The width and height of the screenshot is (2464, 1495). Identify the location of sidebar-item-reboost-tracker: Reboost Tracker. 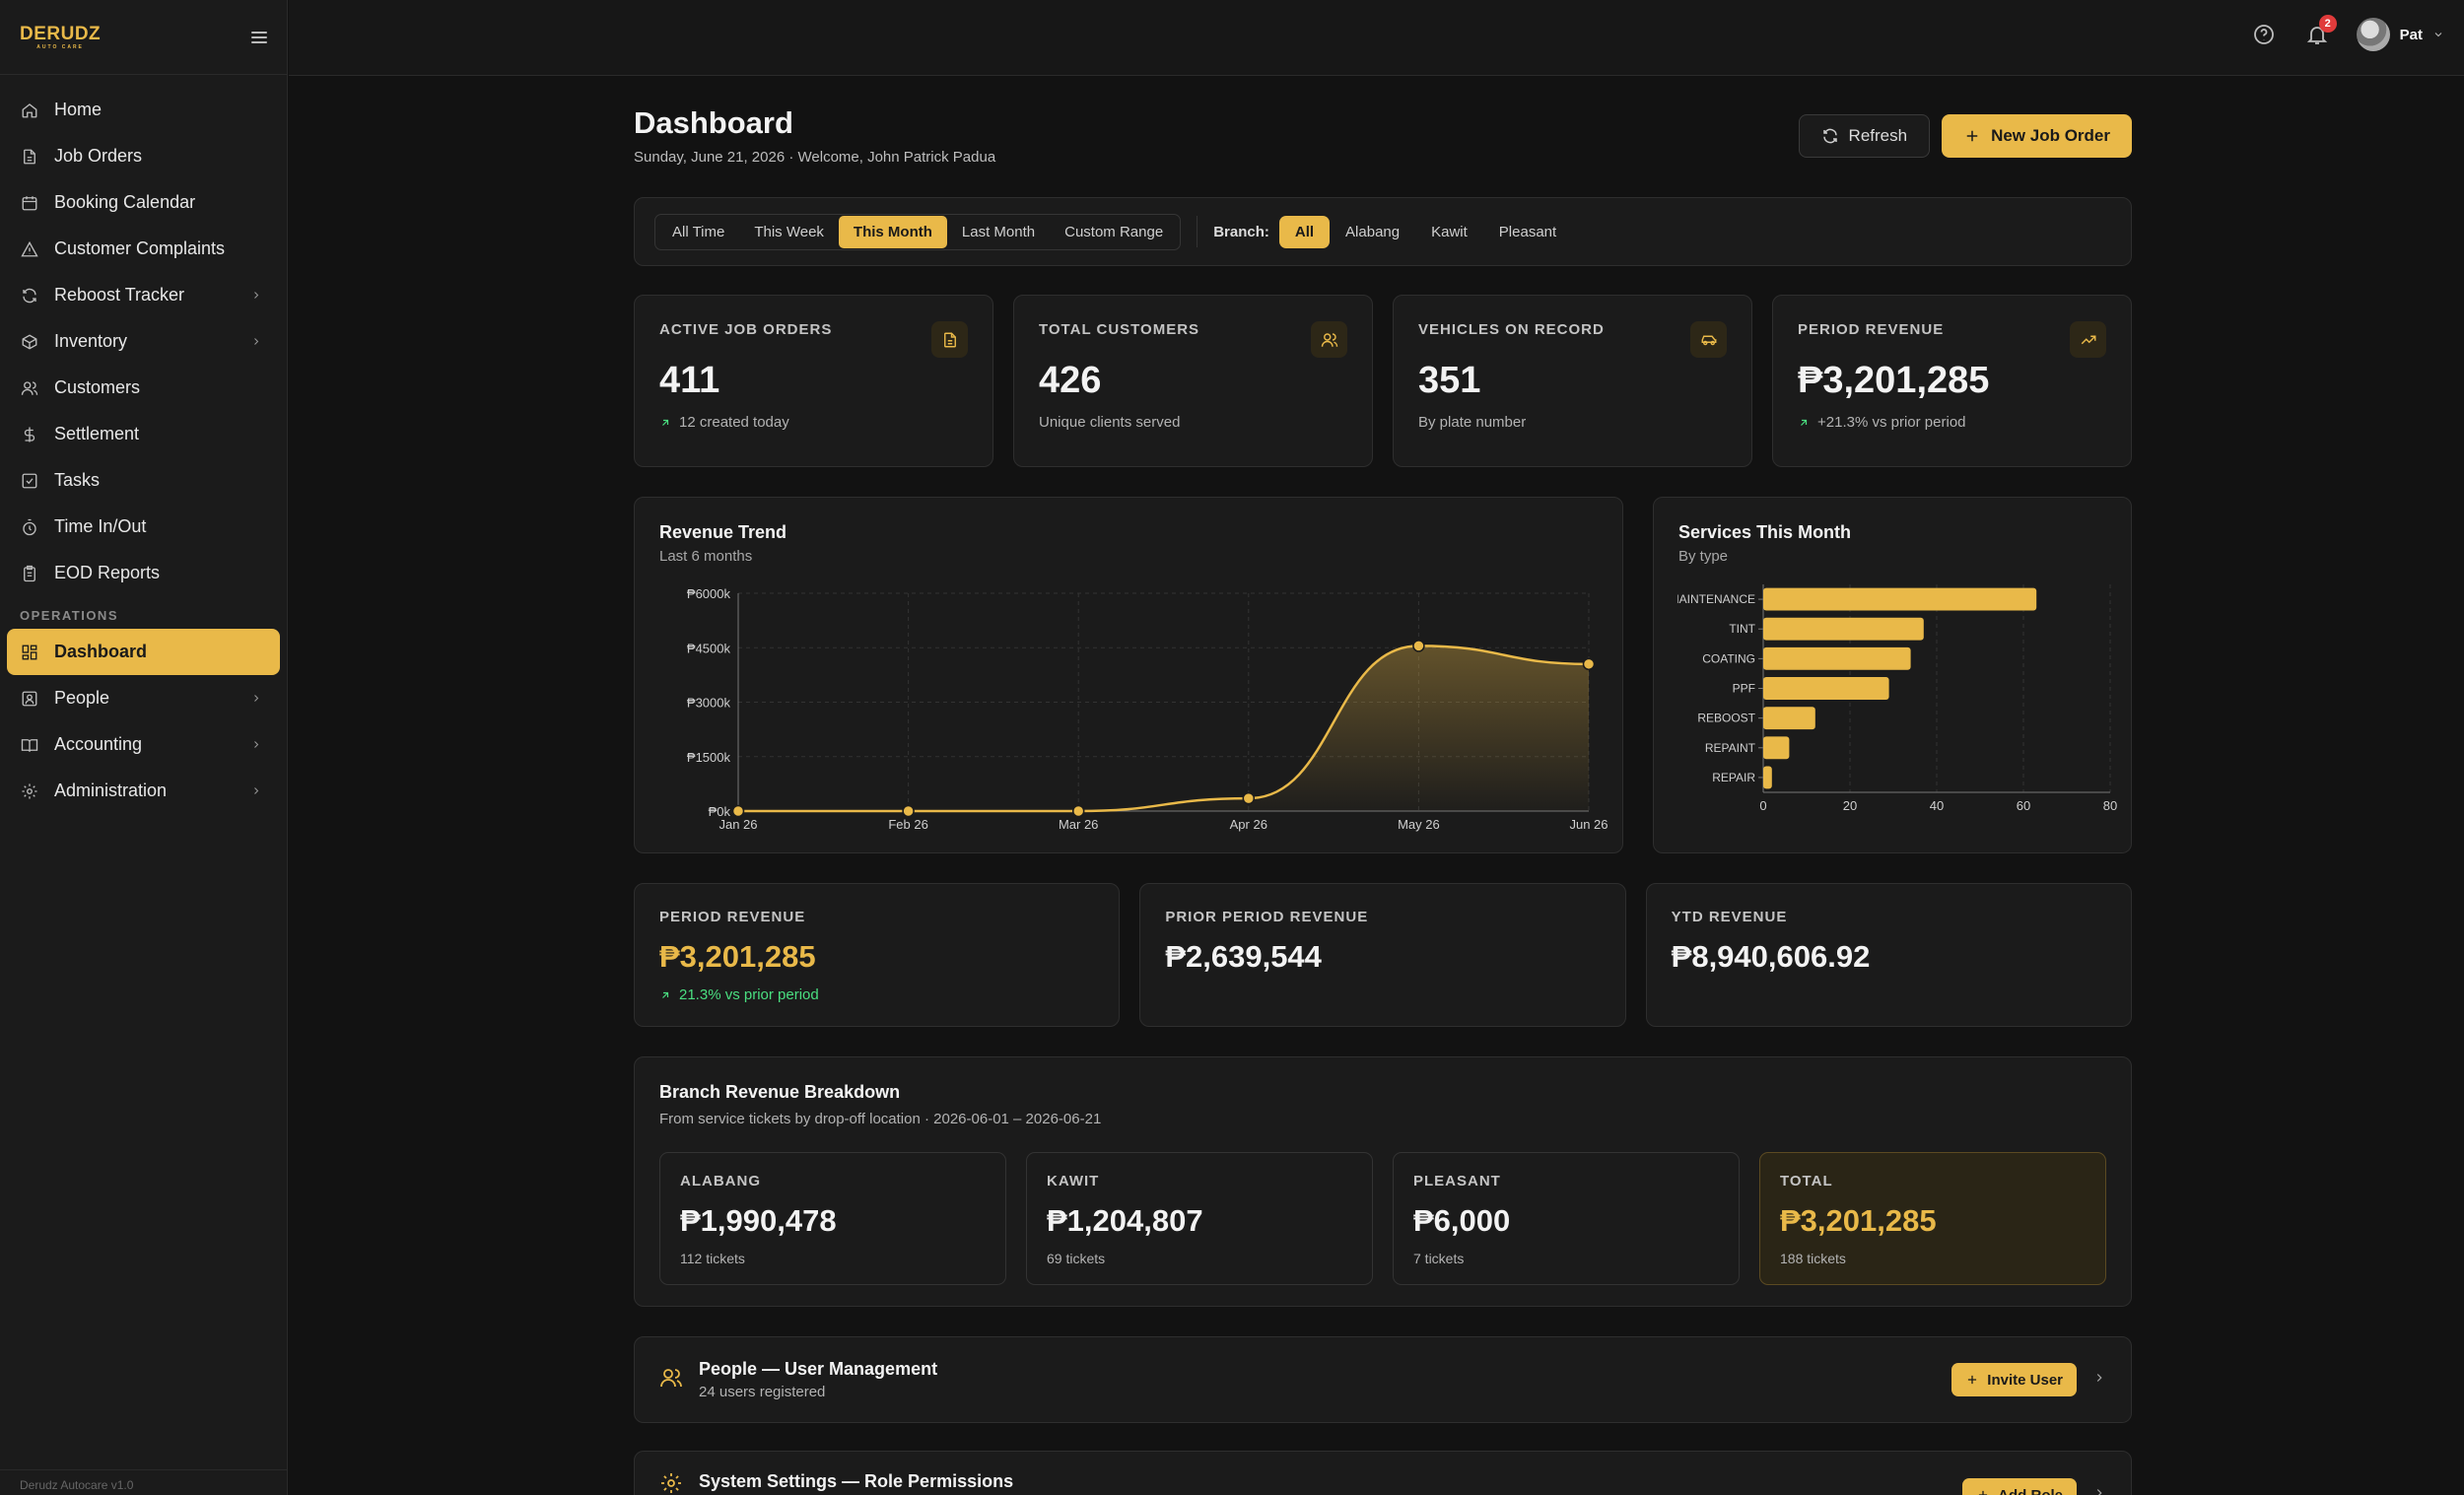
(143, 295).